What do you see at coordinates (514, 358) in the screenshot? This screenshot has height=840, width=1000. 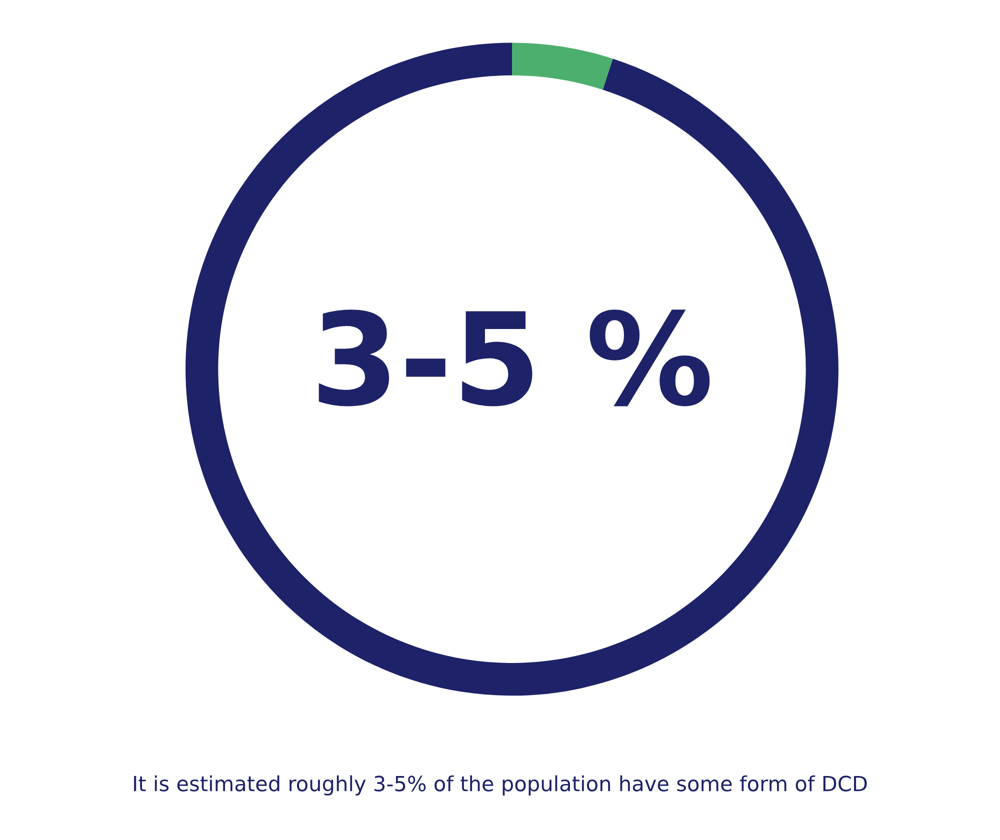 I see `text: 3-5 %` at bounding box center [514, 358].